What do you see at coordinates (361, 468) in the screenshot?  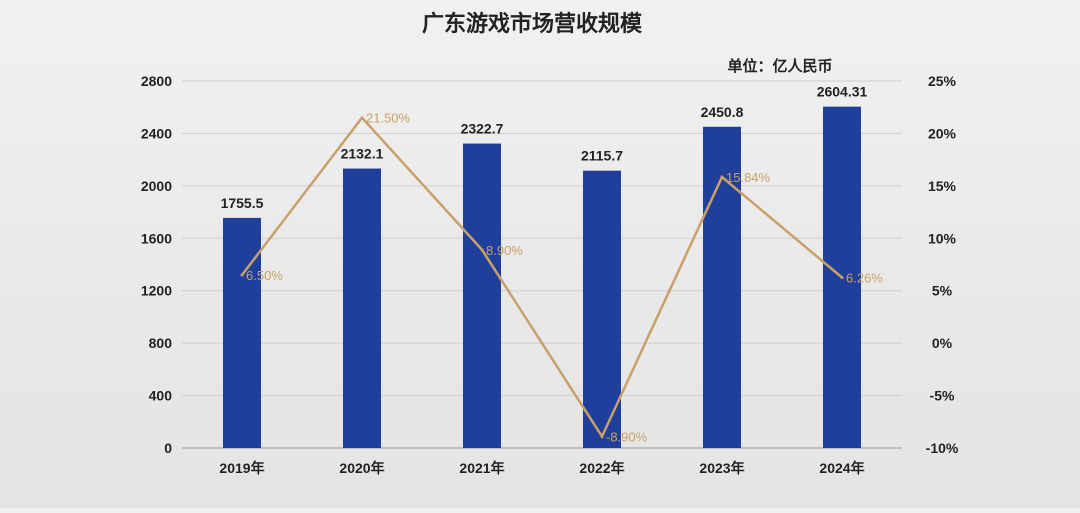 I see `x-axis-tick-label: 2020年` at bounding box center [361, 468].